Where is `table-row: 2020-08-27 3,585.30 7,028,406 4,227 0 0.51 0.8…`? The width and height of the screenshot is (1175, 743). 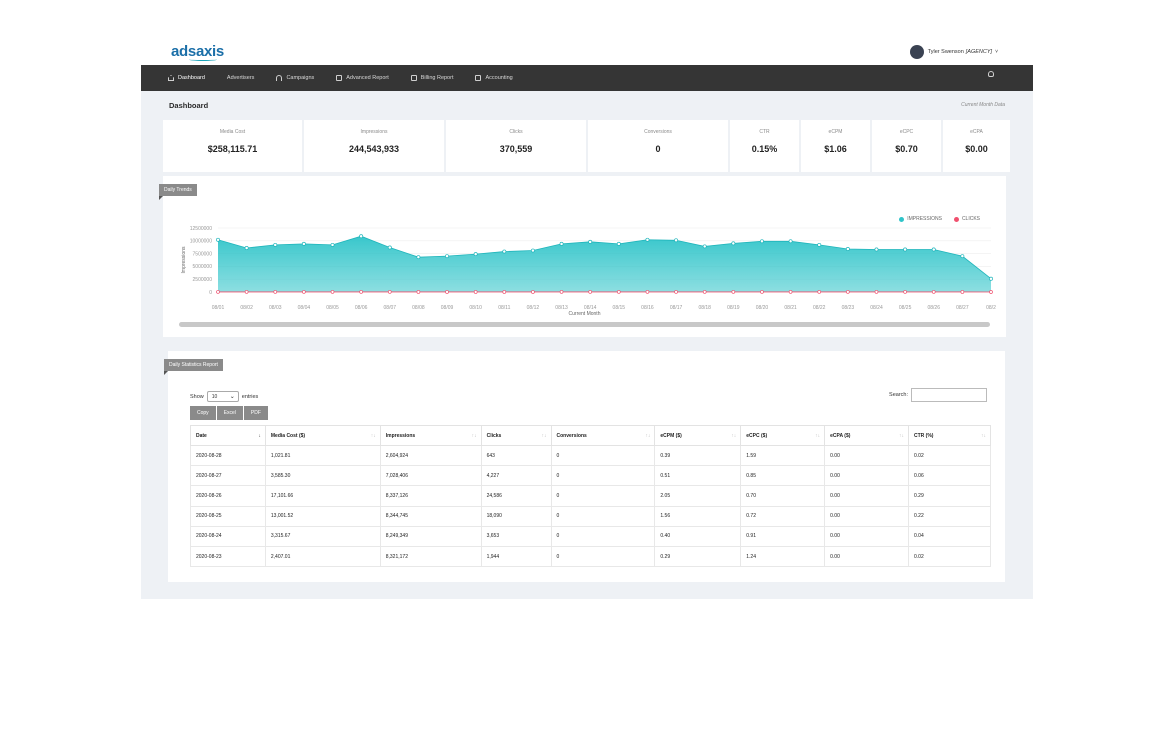
table-row: 2020-08-27 3,585.30 7,028,406 4,227 0 0.51 0.8… is located at coordinates (590, 476).